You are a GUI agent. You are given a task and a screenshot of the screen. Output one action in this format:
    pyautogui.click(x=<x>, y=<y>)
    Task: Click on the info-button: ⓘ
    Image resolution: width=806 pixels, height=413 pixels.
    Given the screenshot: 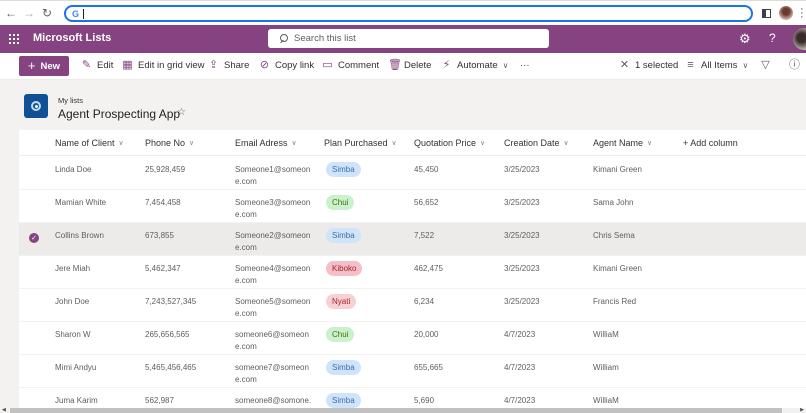 What is the action you would take?
    pyautogui.click(x=794, y=65)
    